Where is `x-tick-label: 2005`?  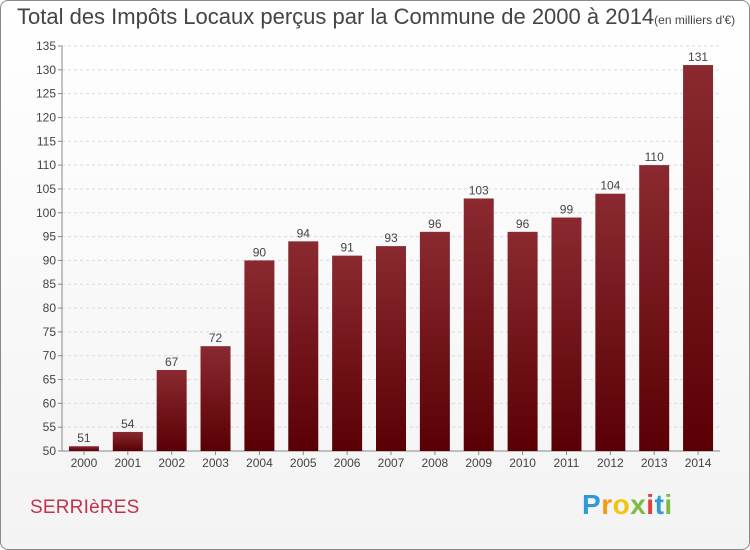 x-tick-label: 2005 is located at coordinates (303, 463).